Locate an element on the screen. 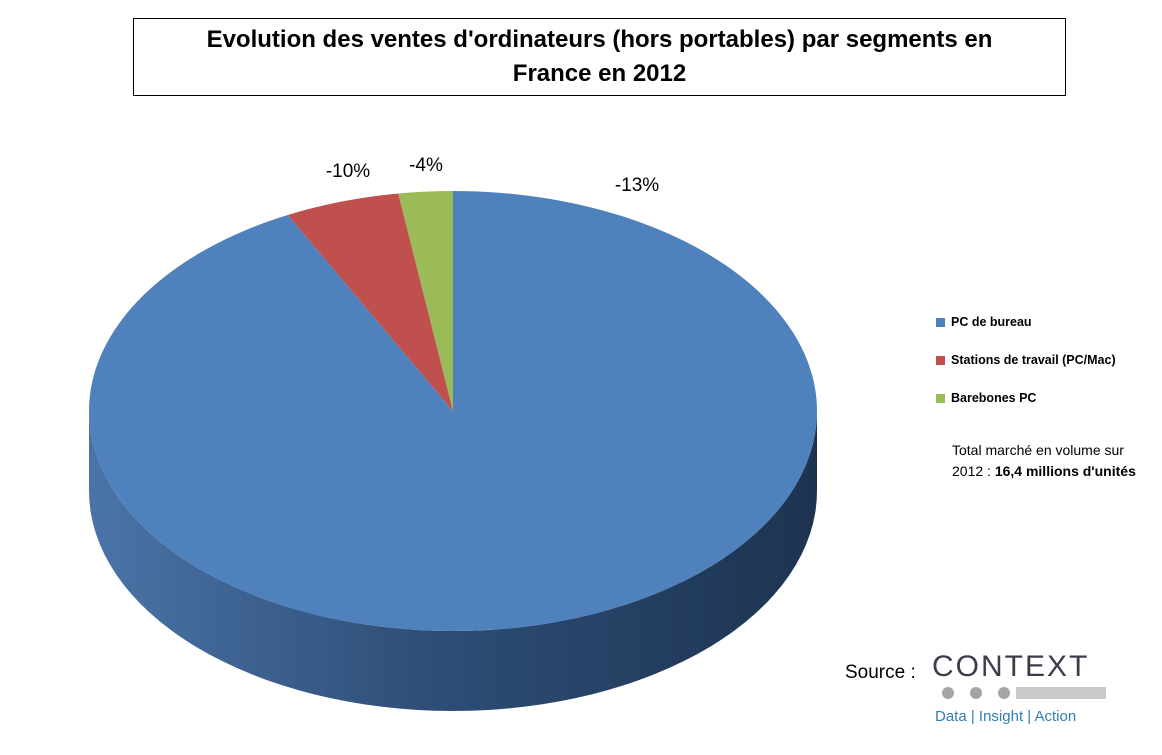  legend-label: Barebones PC is located at coordinates (994, 398).